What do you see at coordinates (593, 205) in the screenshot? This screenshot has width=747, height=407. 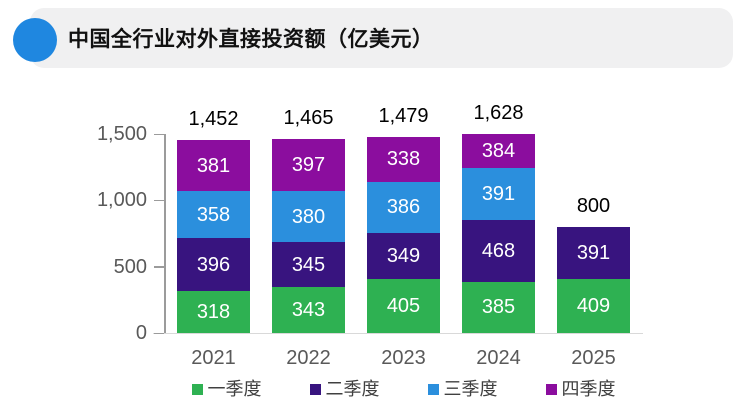 I see `total-label: 800` at bounding box center [593, 205].